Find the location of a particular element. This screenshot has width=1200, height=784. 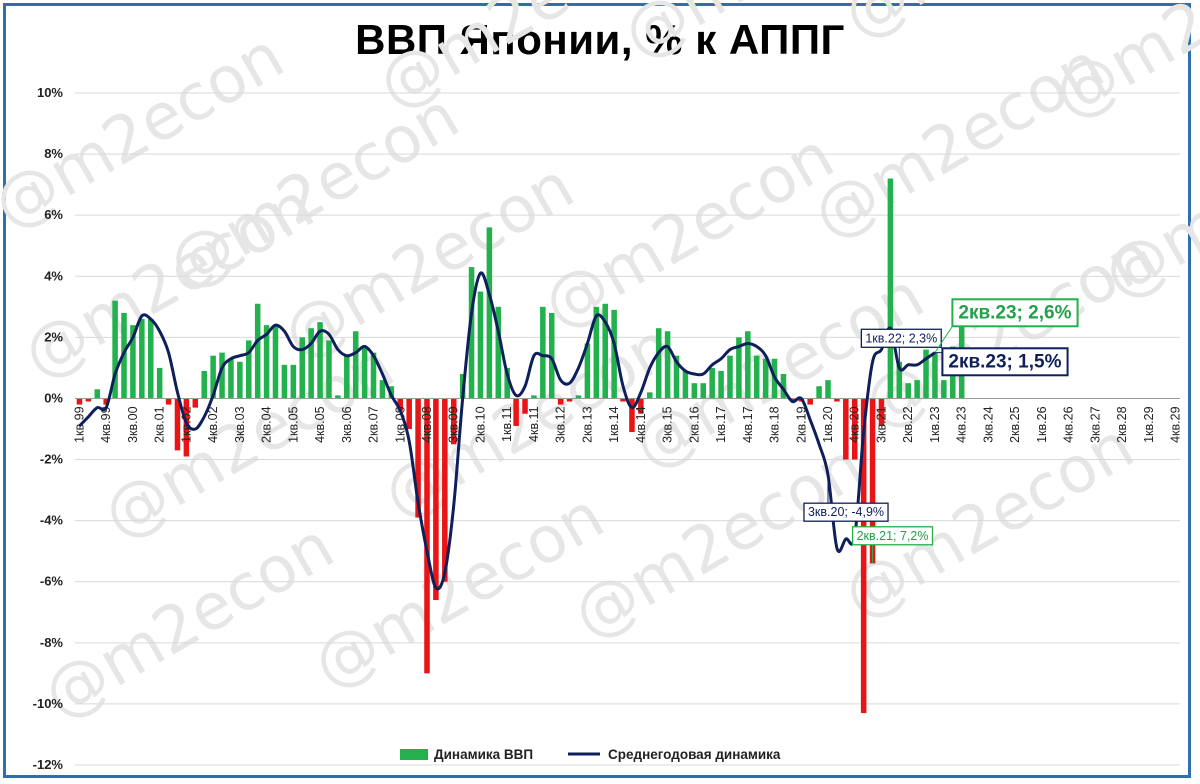

x-tick-label: 3кв.09 is located at coordinates (454, 424).